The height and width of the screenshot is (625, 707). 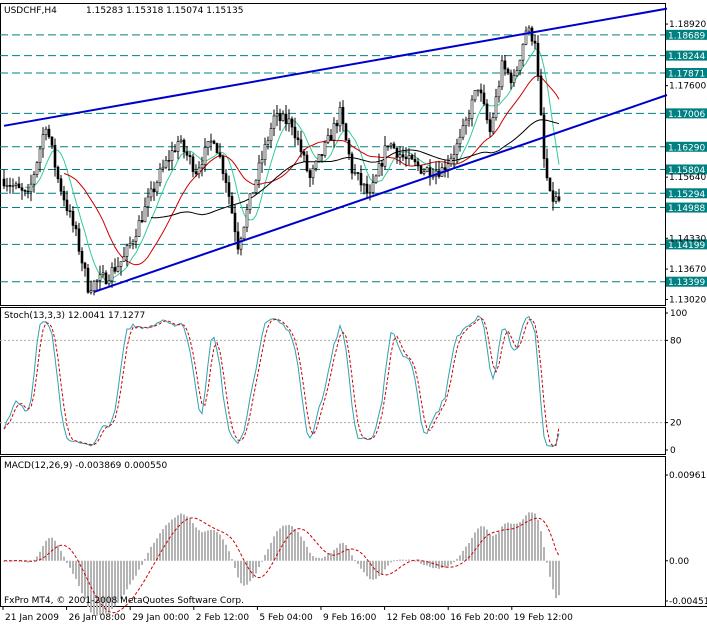 What do you see at coordinates (686, 246) in the screenshot?
I see `level-label: 1.14199` at bounding box center [686, 246].